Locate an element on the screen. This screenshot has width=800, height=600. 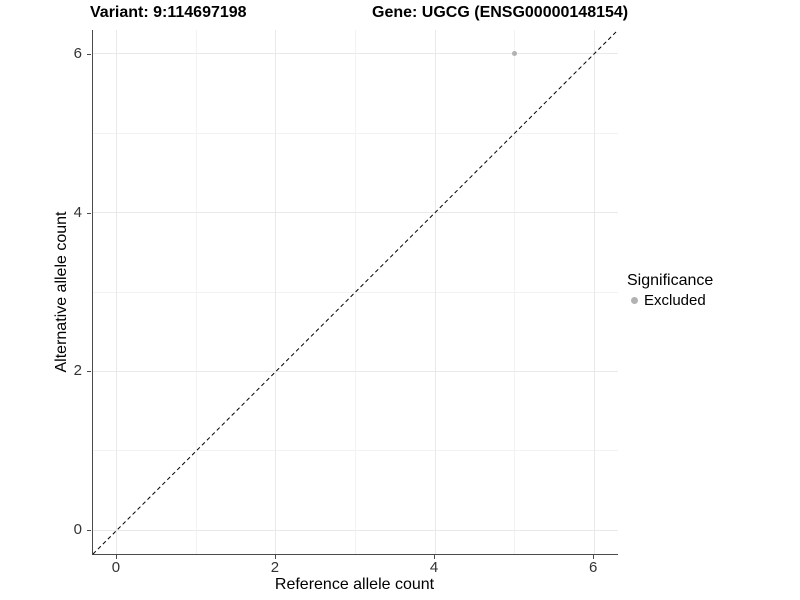
x-tick-label: 6 is located at coordinates (593, 567).